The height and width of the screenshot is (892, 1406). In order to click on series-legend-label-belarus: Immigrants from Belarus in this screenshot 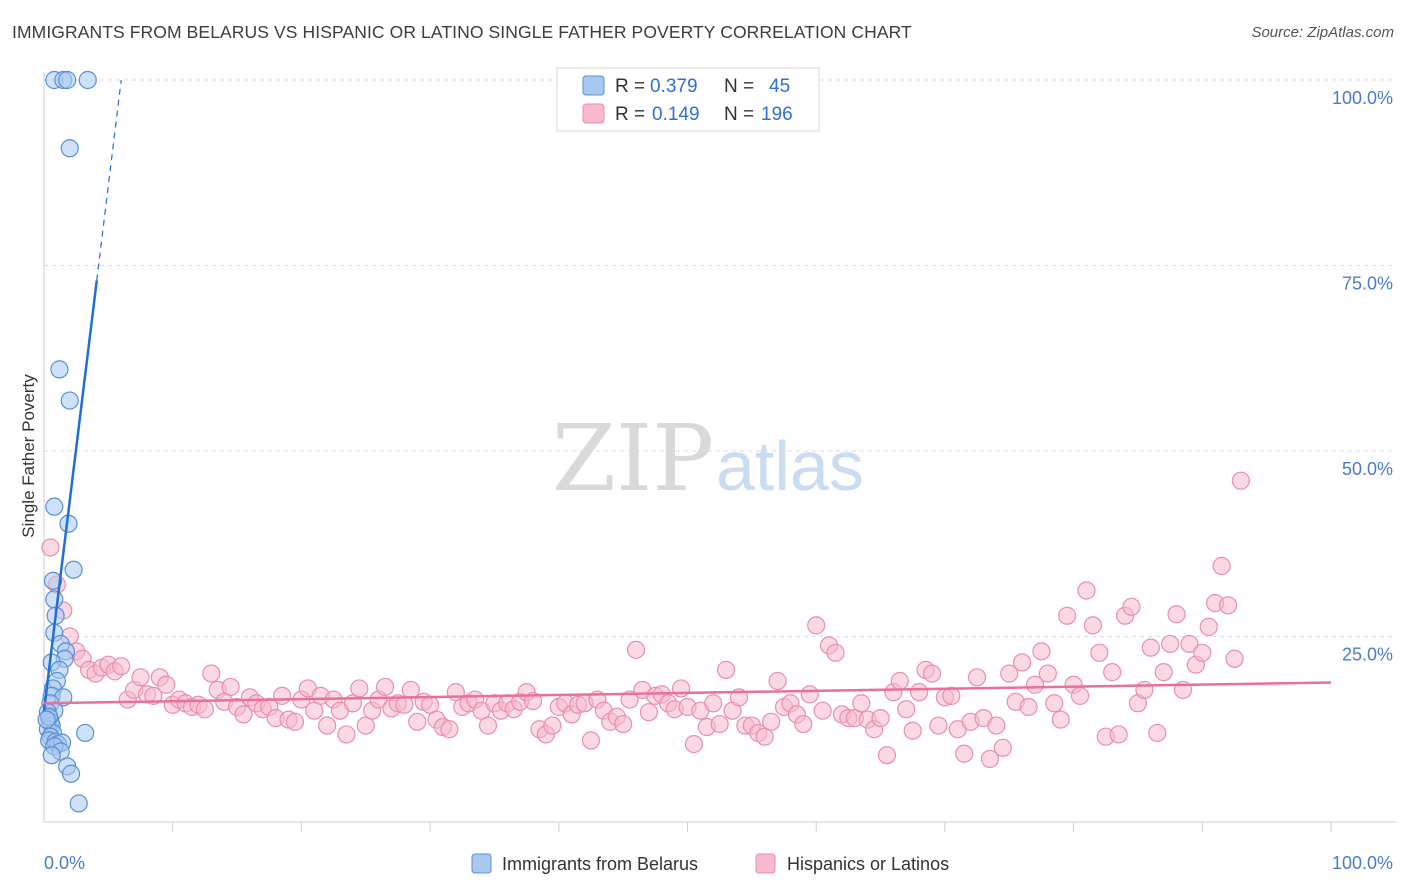, I will do `click(600, 864)`.